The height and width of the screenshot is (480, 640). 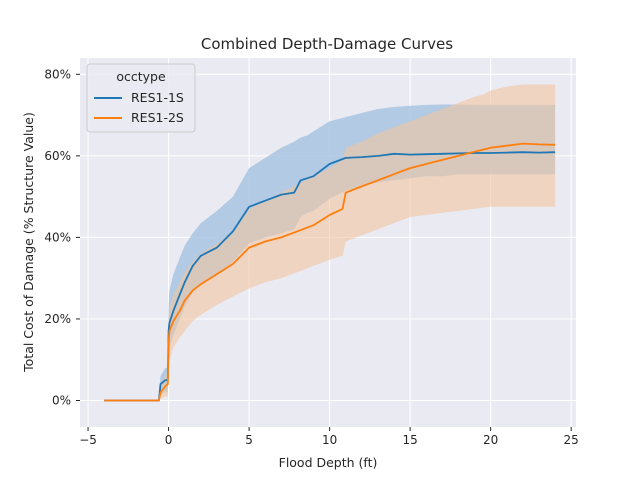 I want to click on legend-title: occtype, so click(x=141, y=76).